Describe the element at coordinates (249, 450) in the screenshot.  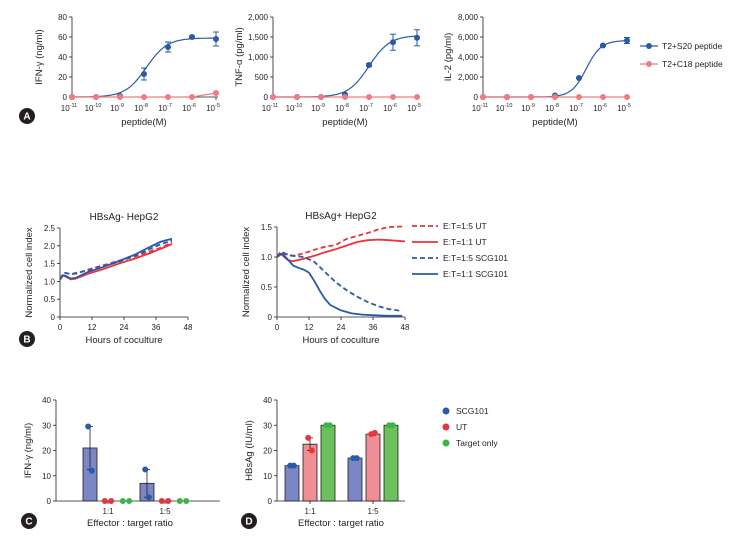
I see `y-axis-label: HBsAg (IU/ml)` at that location.